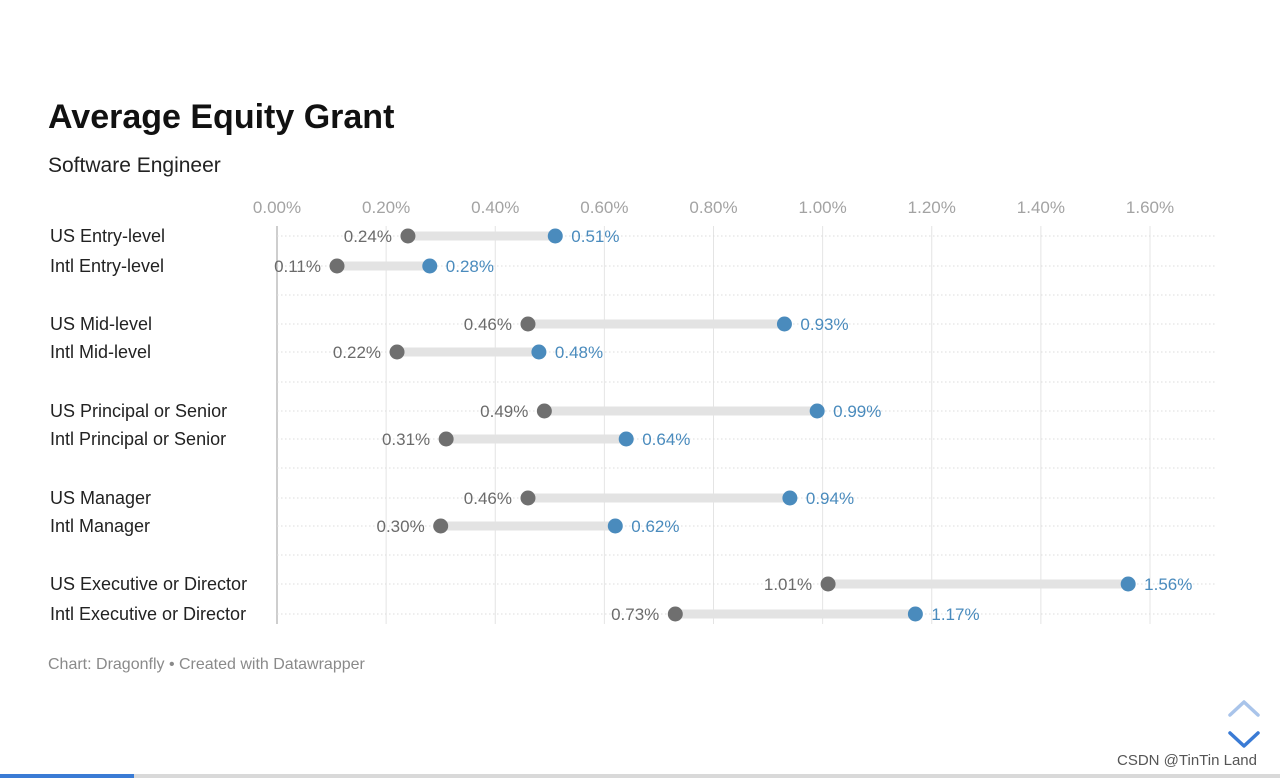 The image size is (1280, 778). What do you see at coordinates (932, 207) in the screenshot?
I see `x-tick-label: 1.20%` at bounding box center [932, 207].